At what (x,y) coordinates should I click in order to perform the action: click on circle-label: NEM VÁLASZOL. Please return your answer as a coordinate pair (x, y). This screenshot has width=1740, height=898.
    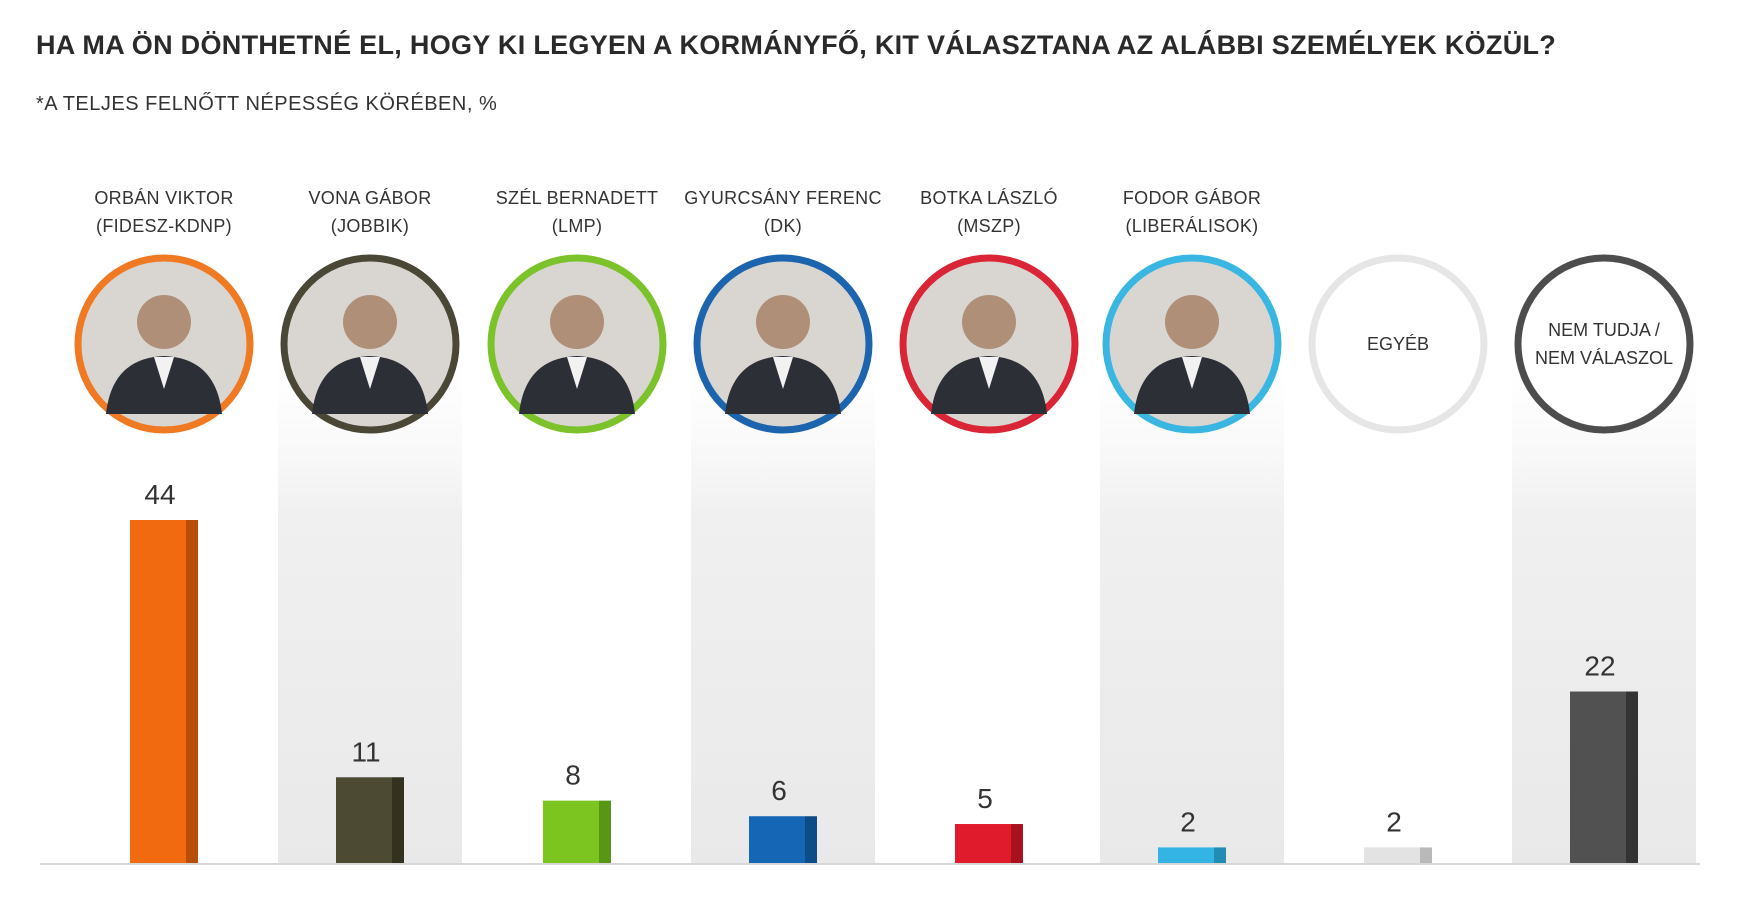
    Looking at the image, I should click on (1604, 358).